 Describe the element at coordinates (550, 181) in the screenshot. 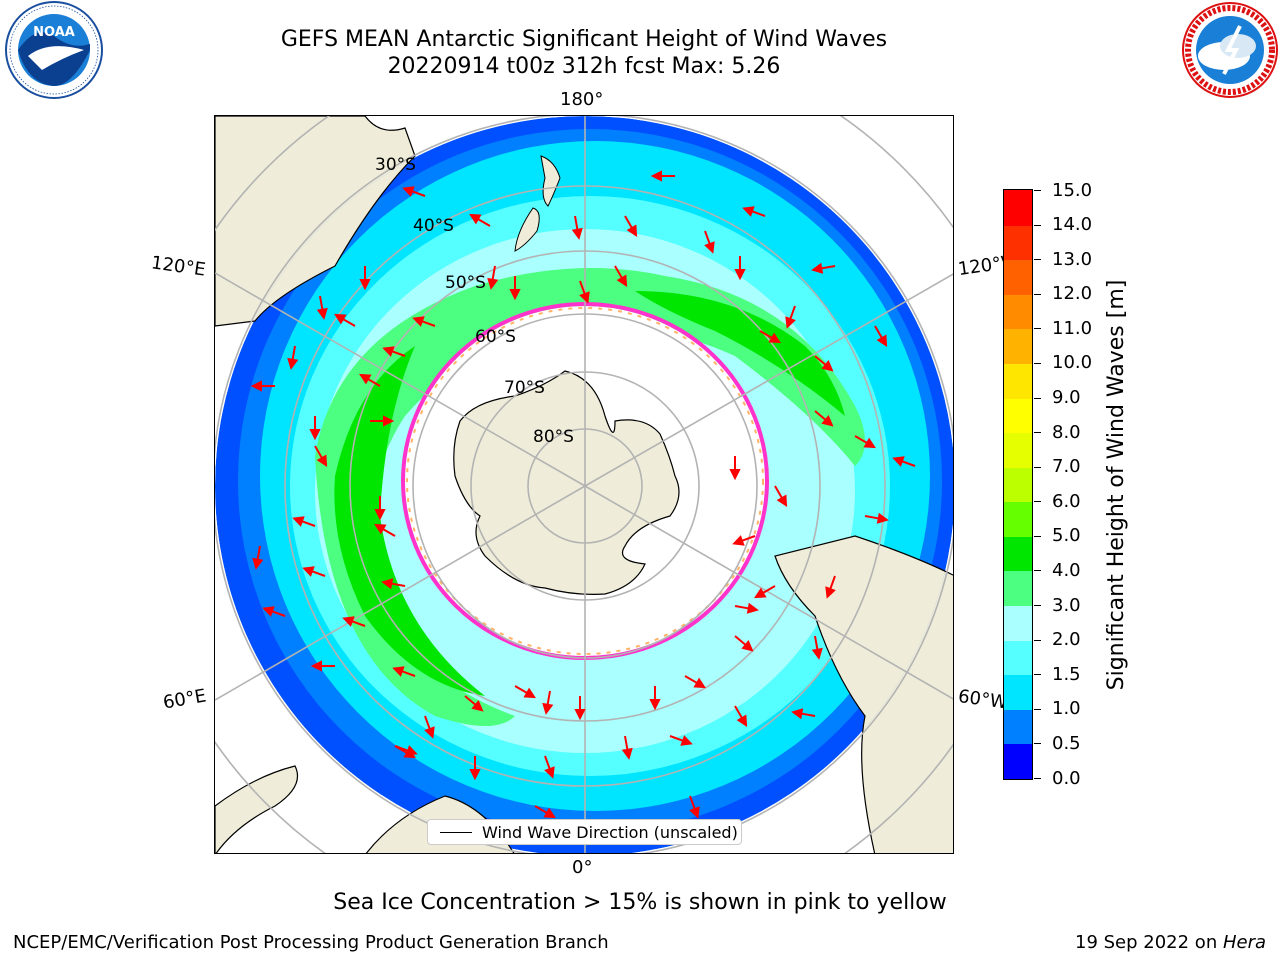

I see `new-zealand` at that location.